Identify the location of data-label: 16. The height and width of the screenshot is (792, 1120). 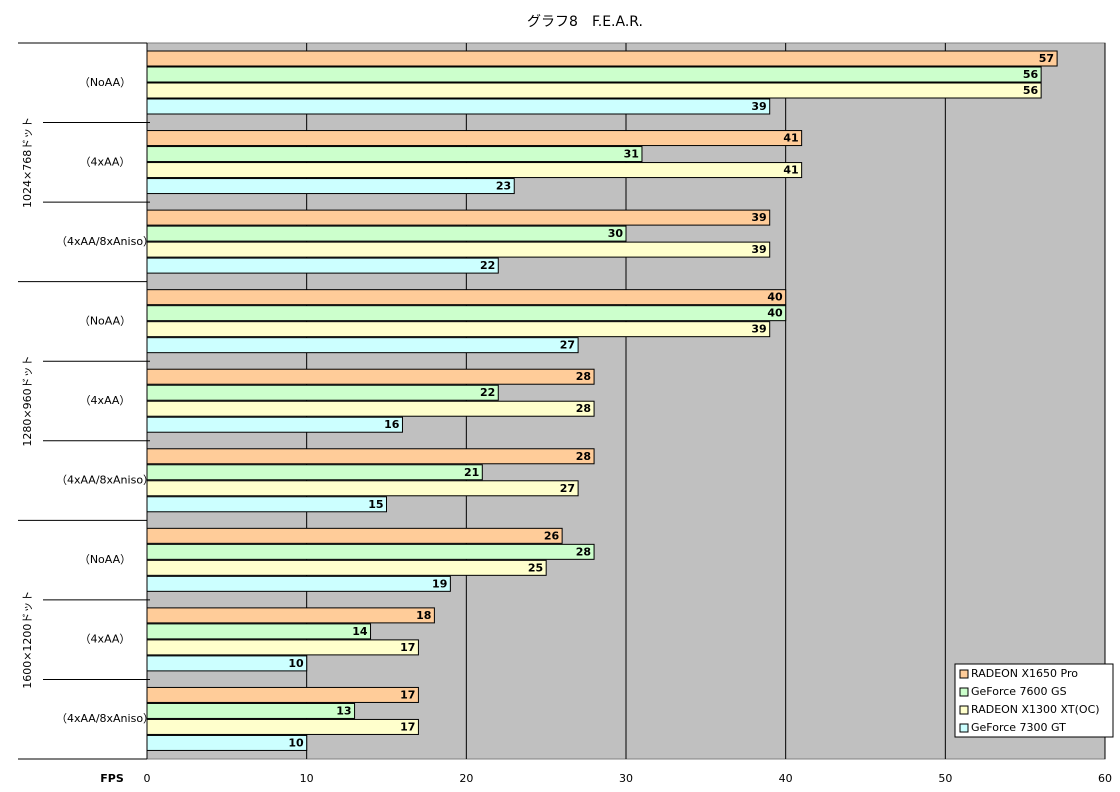
(392, 424).